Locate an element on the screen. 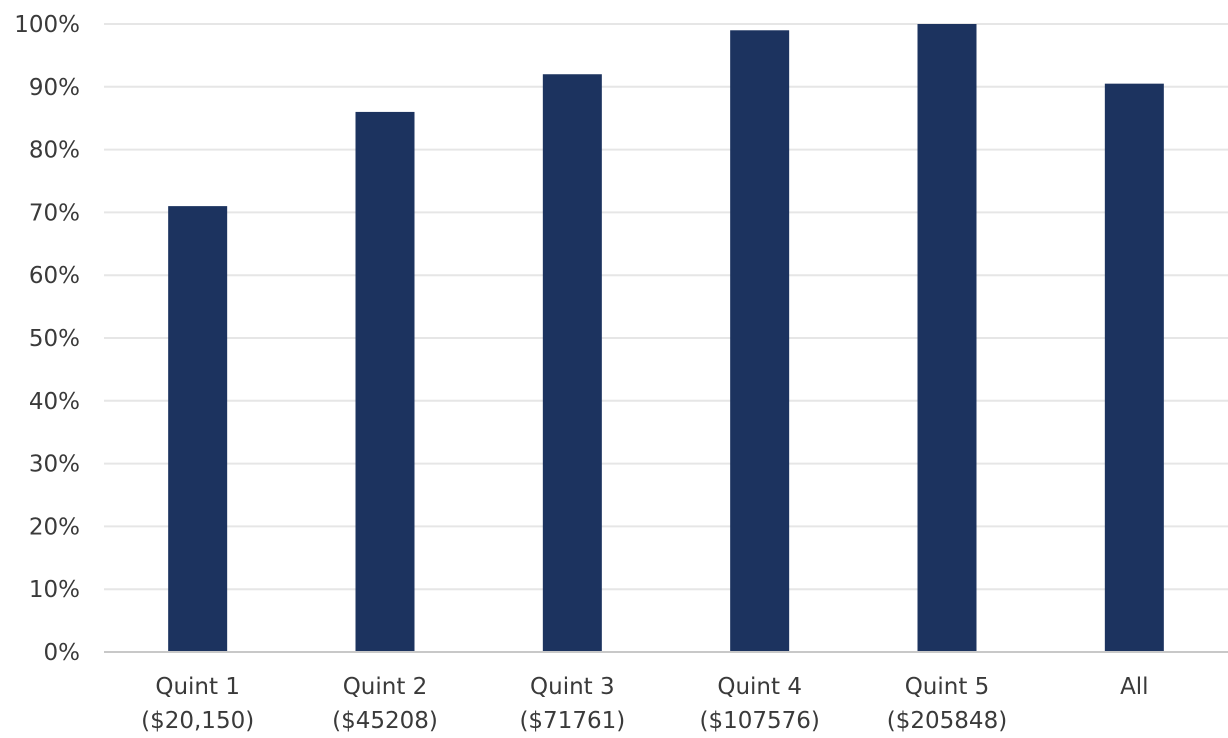  x-tick-label: All is located at coordinates (1134, 687).